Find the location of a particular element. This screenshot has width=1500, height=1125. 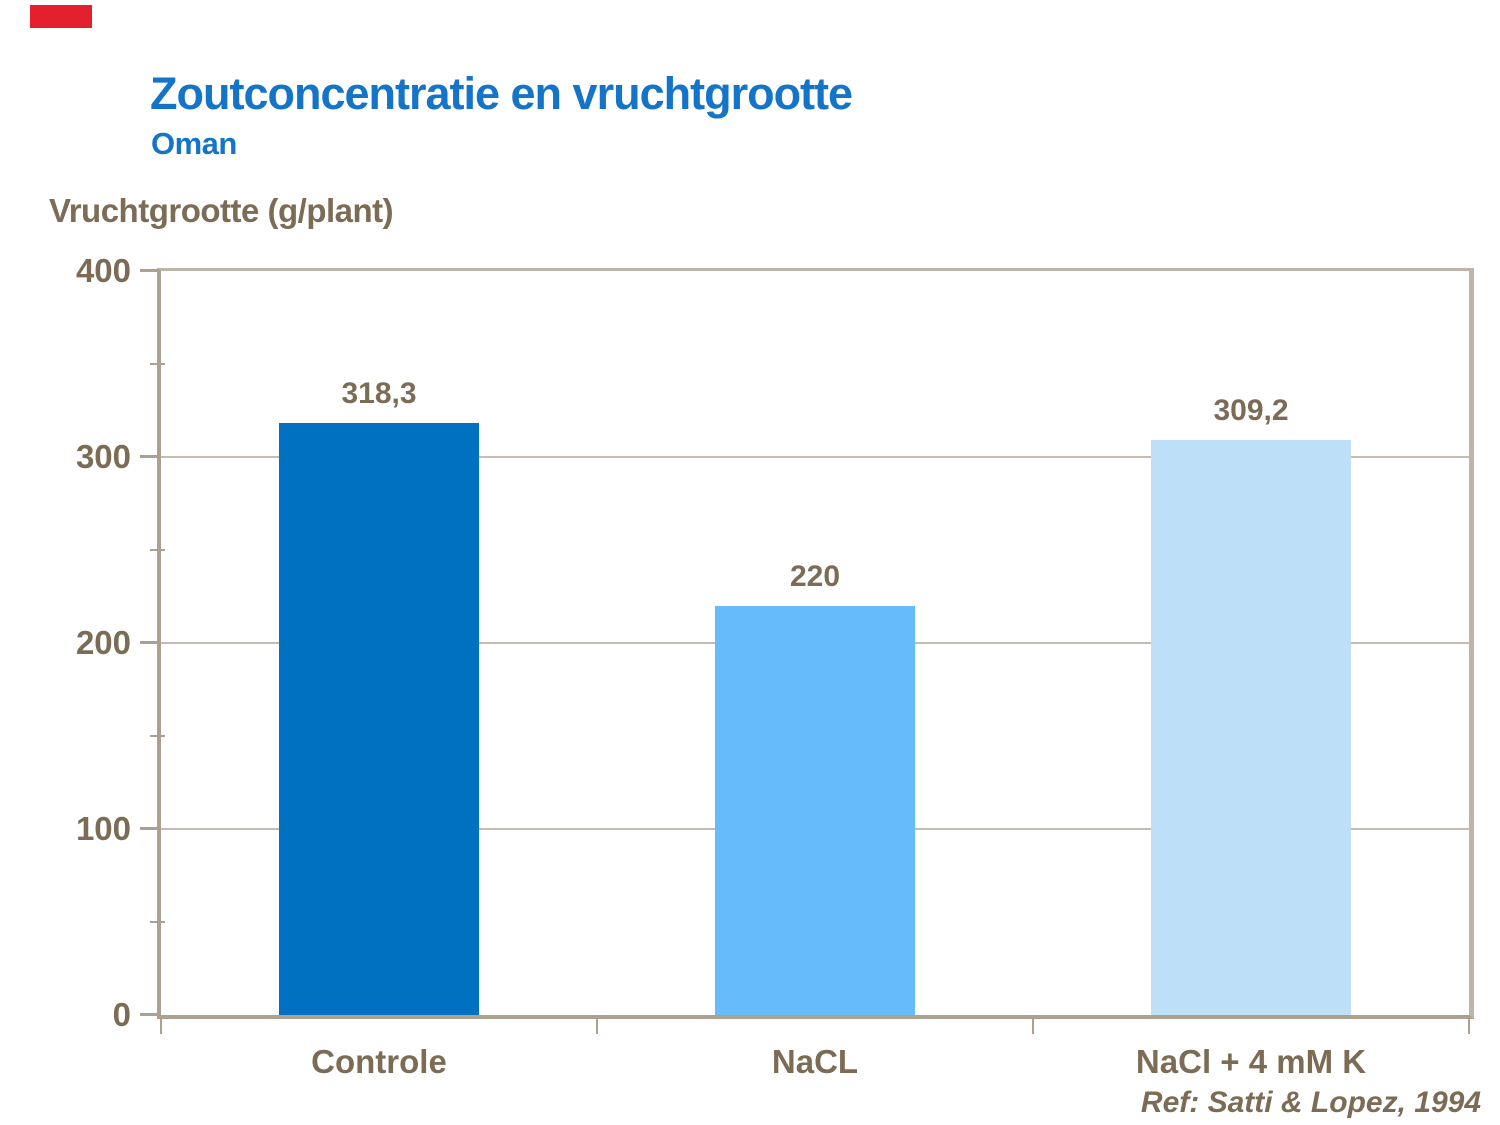

y-tick-label: 0 is located at coordinates (121, 1014).